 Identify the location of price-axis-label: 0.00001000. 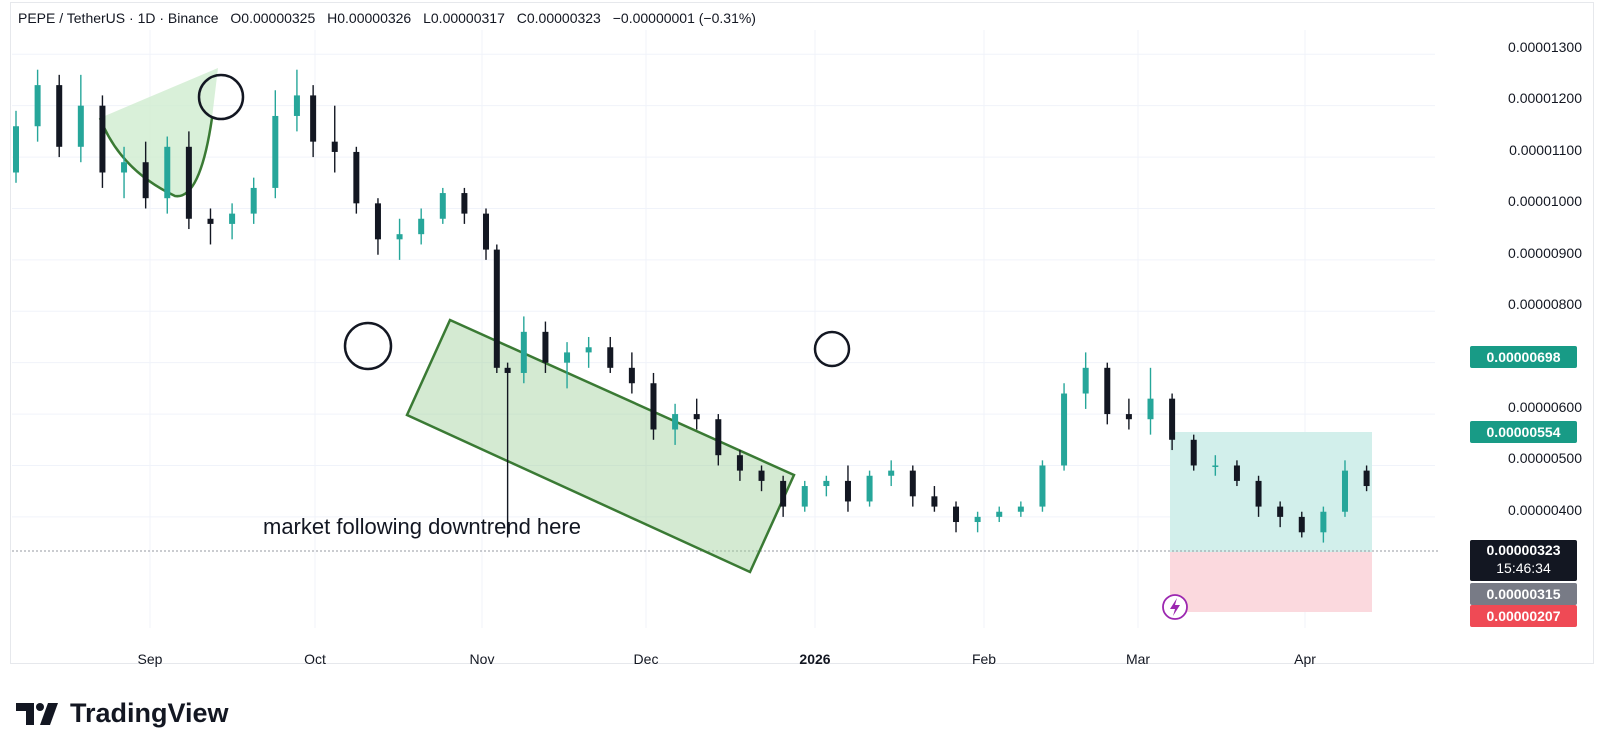
(1545, 201).